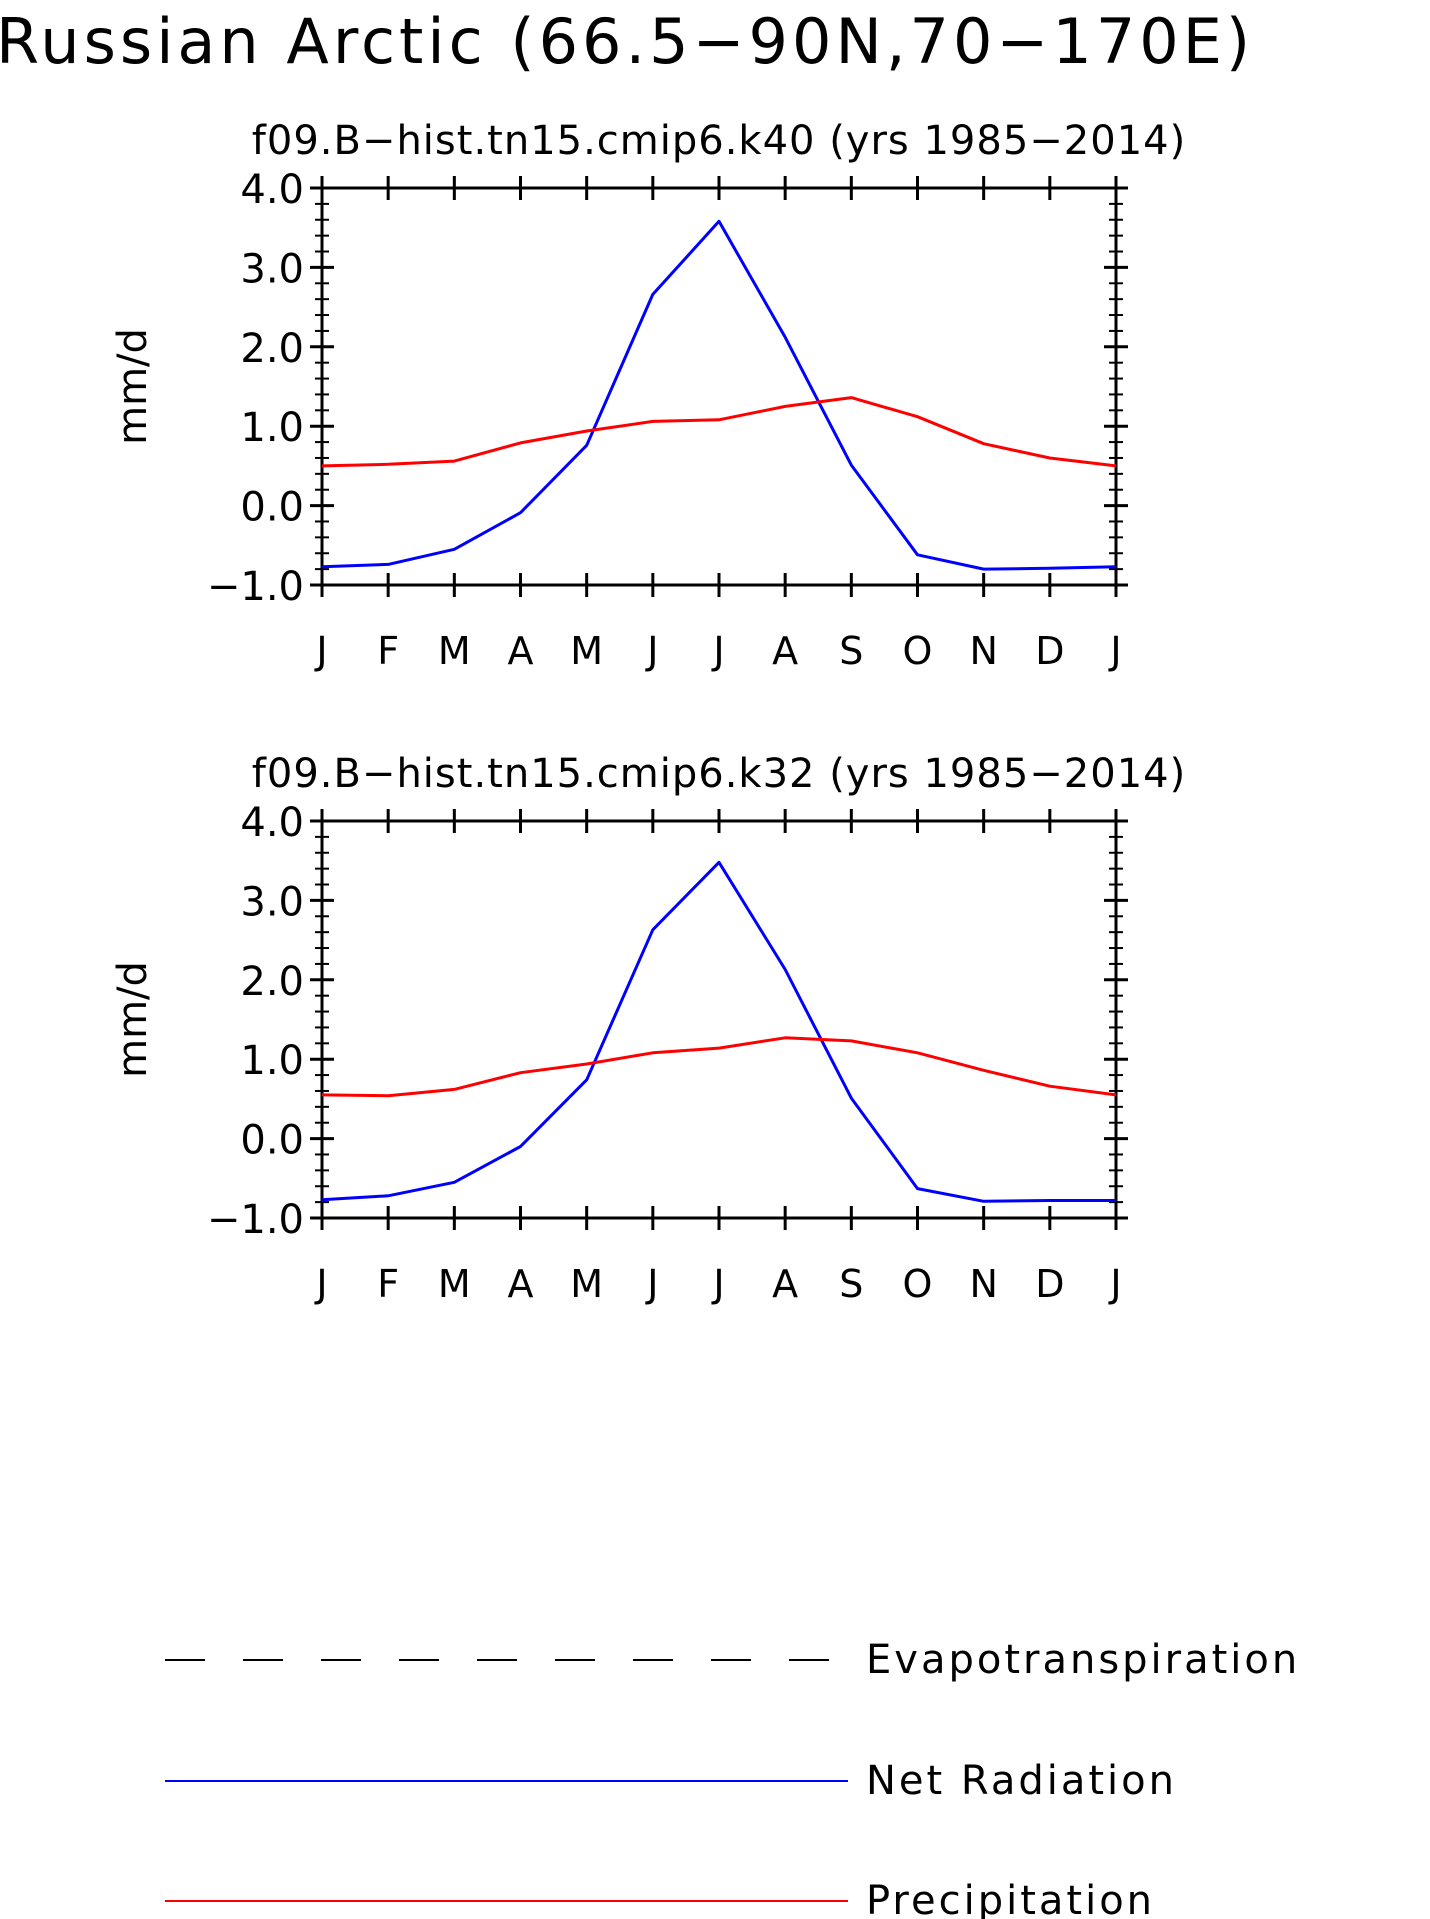 The image size is (1430, 1919). I want to click on figure-title: Russian Arctic (66.5−90N,70−170E), so click(627, 41).